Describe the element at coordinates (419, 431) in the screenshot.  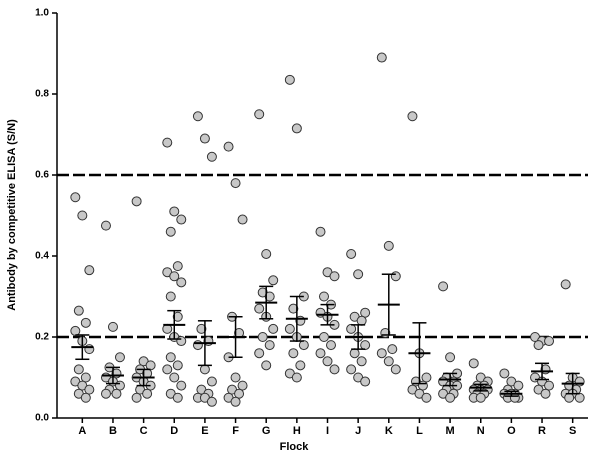
I see `x-tick-label: L` at that location.